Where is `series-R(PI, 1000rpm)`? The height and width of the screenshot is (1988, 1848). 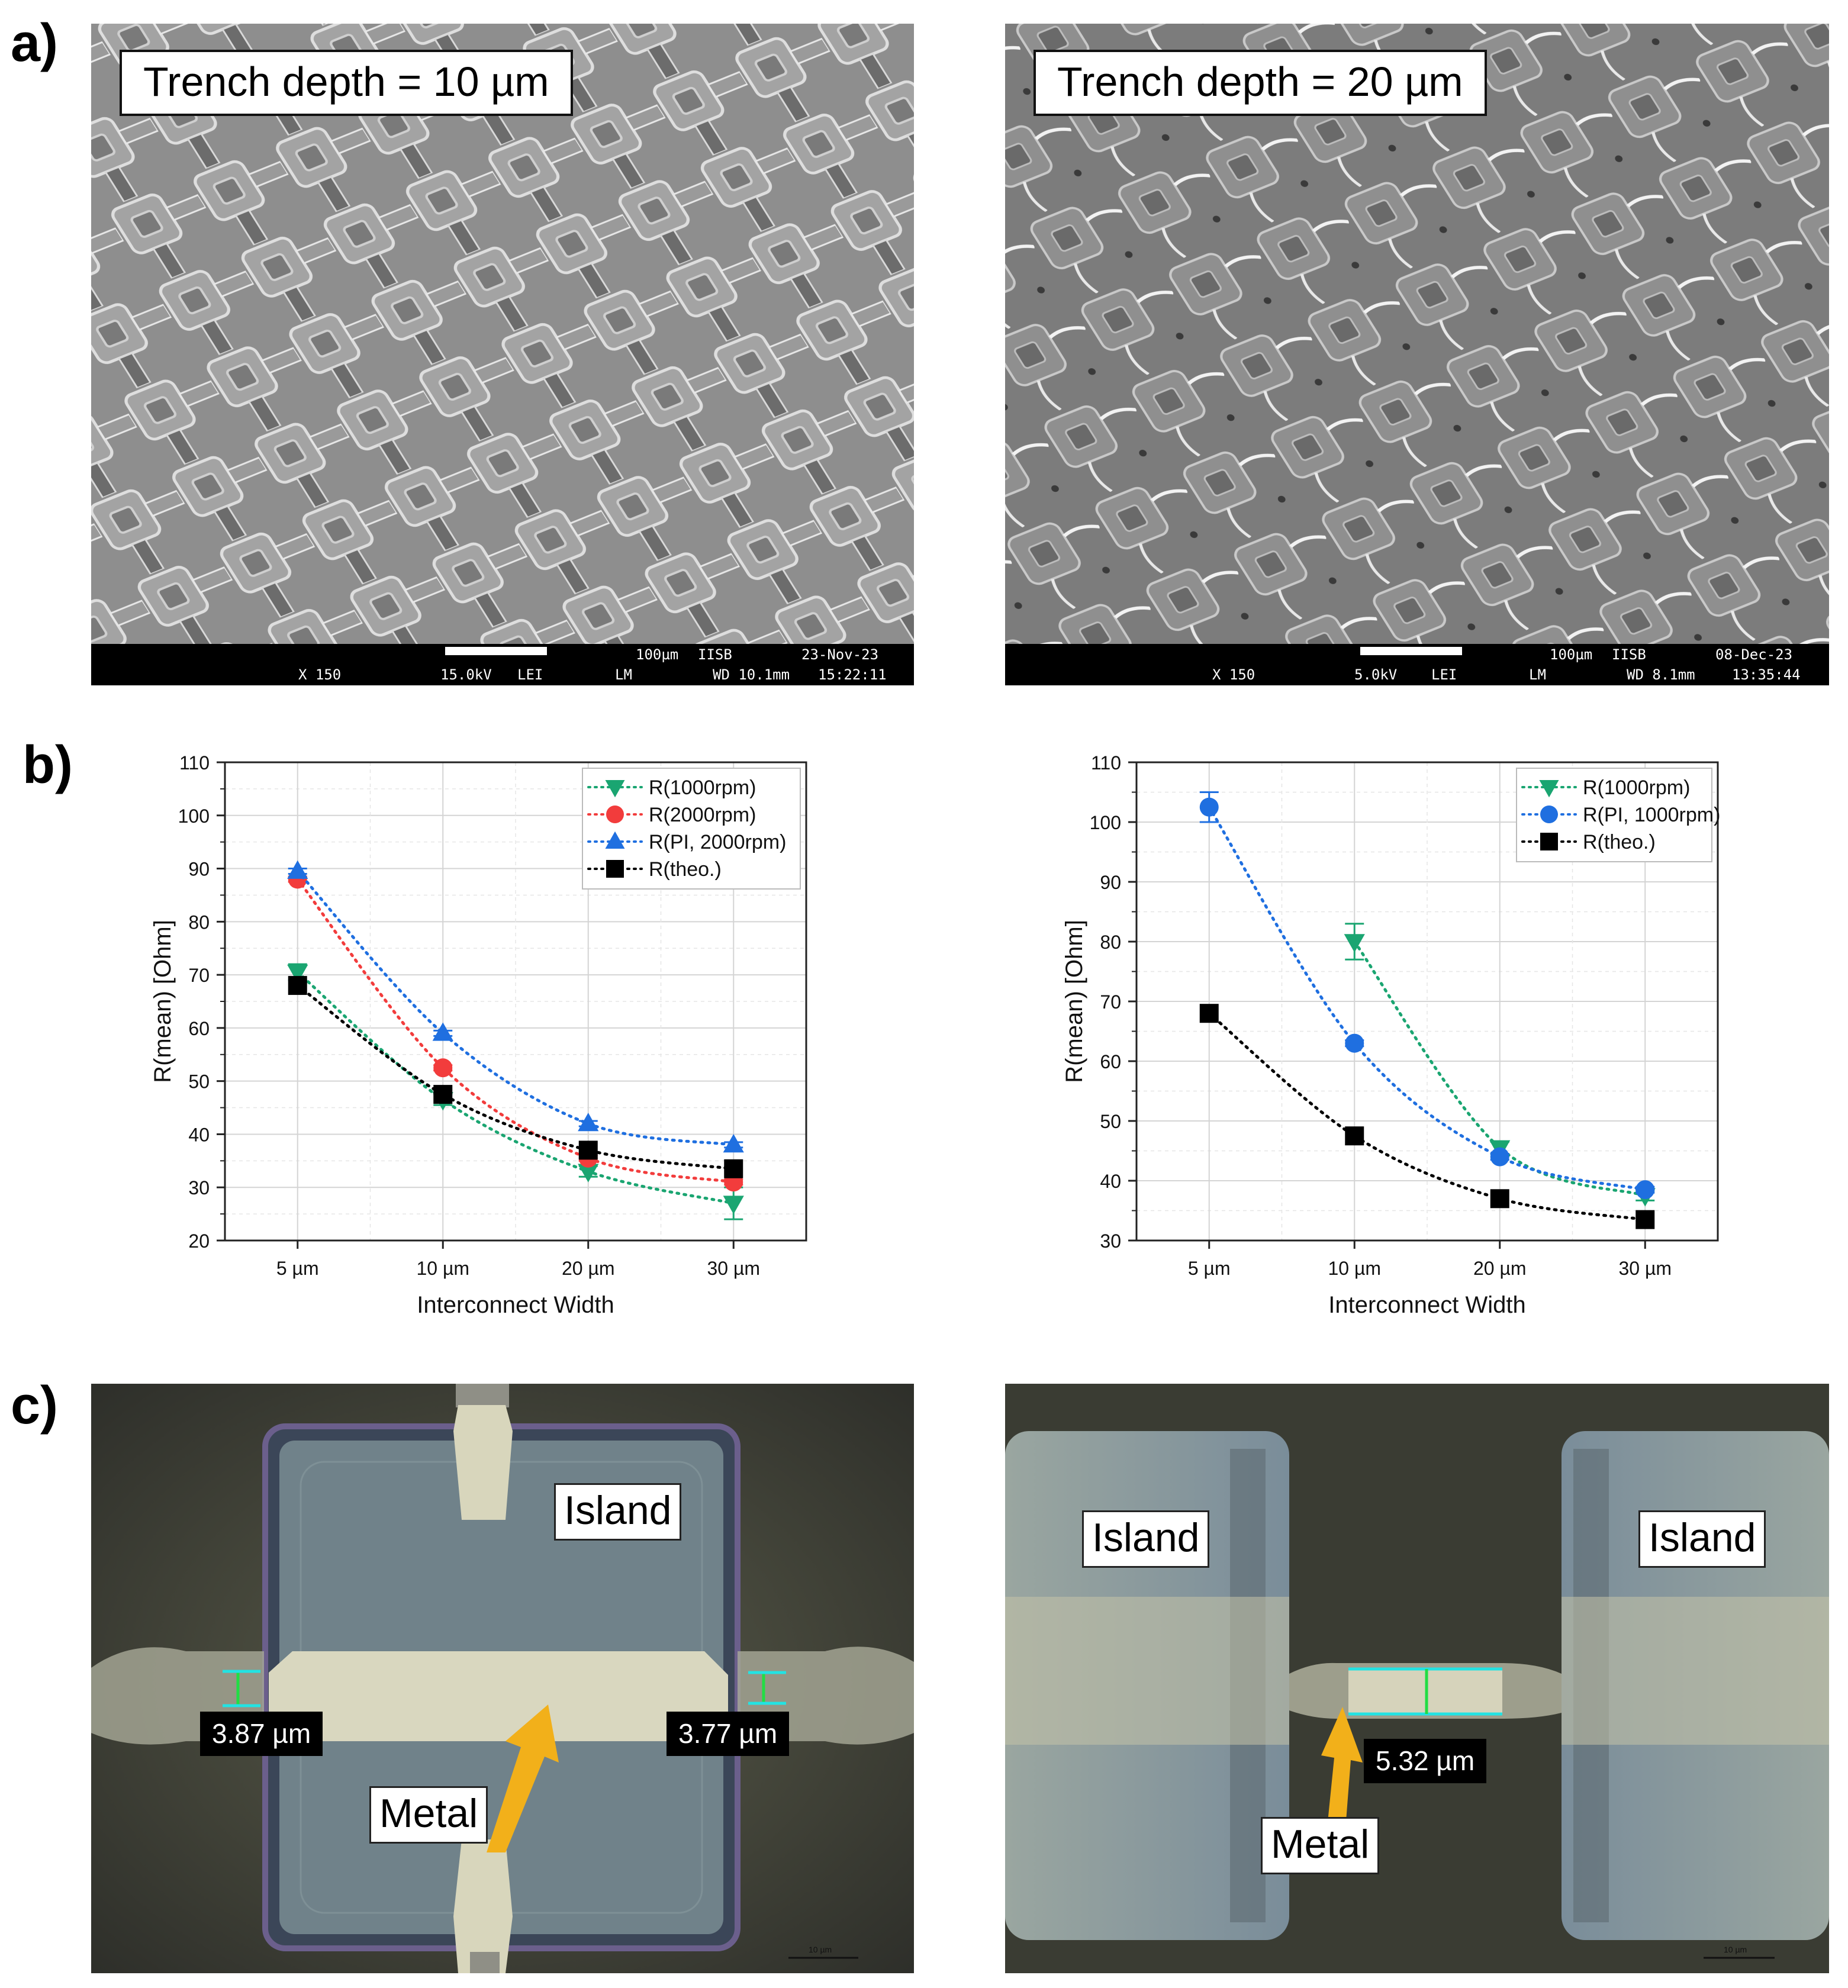 series-R(PI, 1000rpm) is located at coordinates (1427, 995).